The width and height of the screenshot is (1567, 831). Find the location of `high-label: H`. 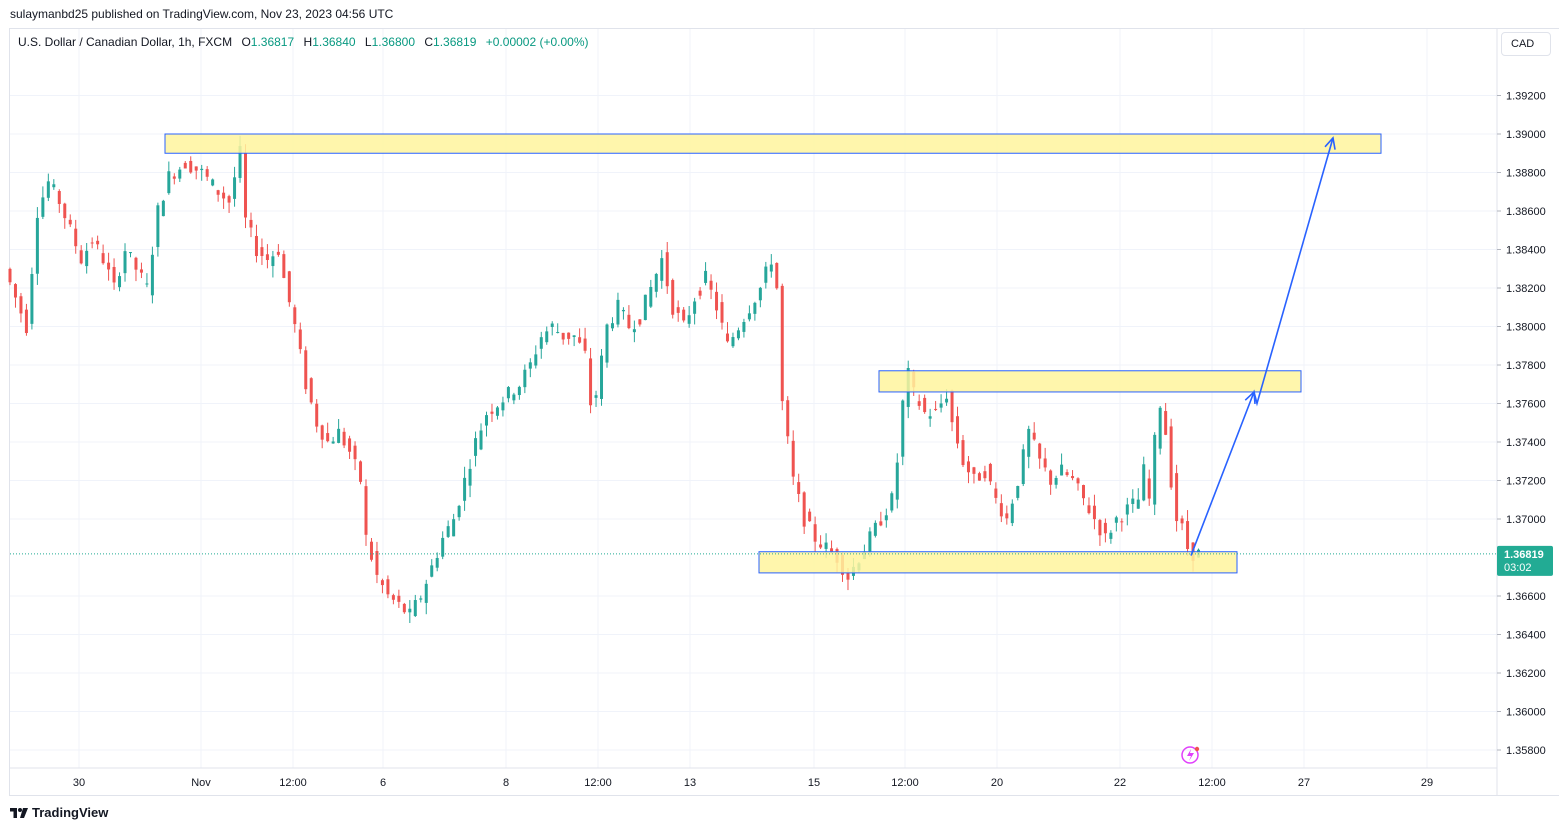

high-label: H is located at coordinates (308, 42).